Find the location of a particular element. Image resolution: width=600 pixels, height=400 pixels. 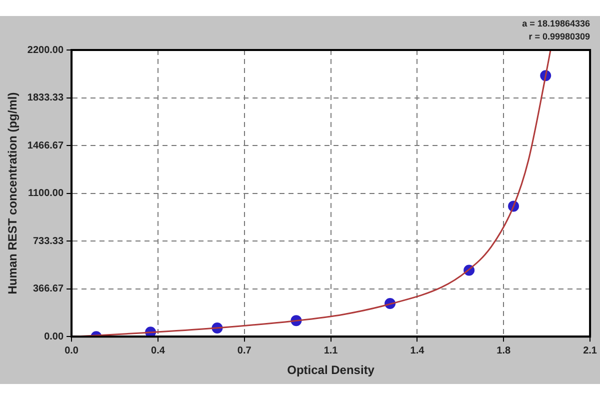

y-tick-label: 733.33 is located at coordinates (48, 241).